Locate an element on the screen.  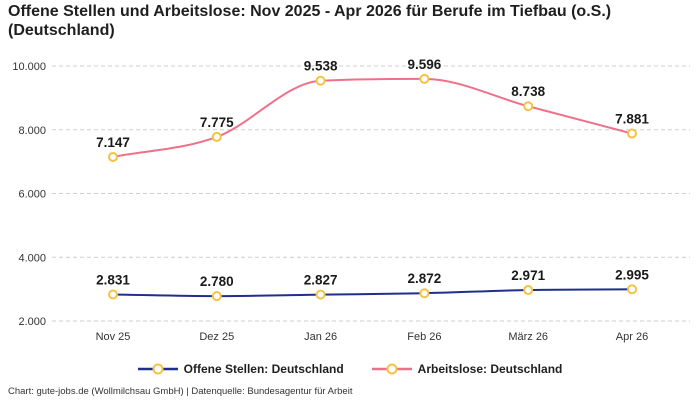
legend-item-offene-stellen: Offene Stellen: Deutschland is located at coordinates (240, 369).